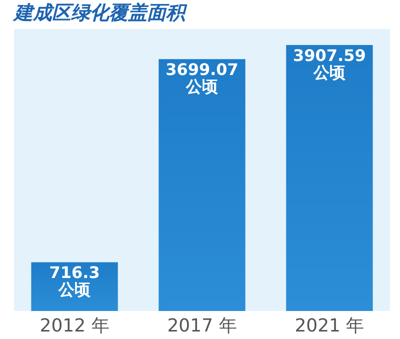 The image size is (400, 339). What do you see at coordinates (202, 326) in the screenshot?
I see `x-tick-label: 2017 年` at bounding box center [202, 326].